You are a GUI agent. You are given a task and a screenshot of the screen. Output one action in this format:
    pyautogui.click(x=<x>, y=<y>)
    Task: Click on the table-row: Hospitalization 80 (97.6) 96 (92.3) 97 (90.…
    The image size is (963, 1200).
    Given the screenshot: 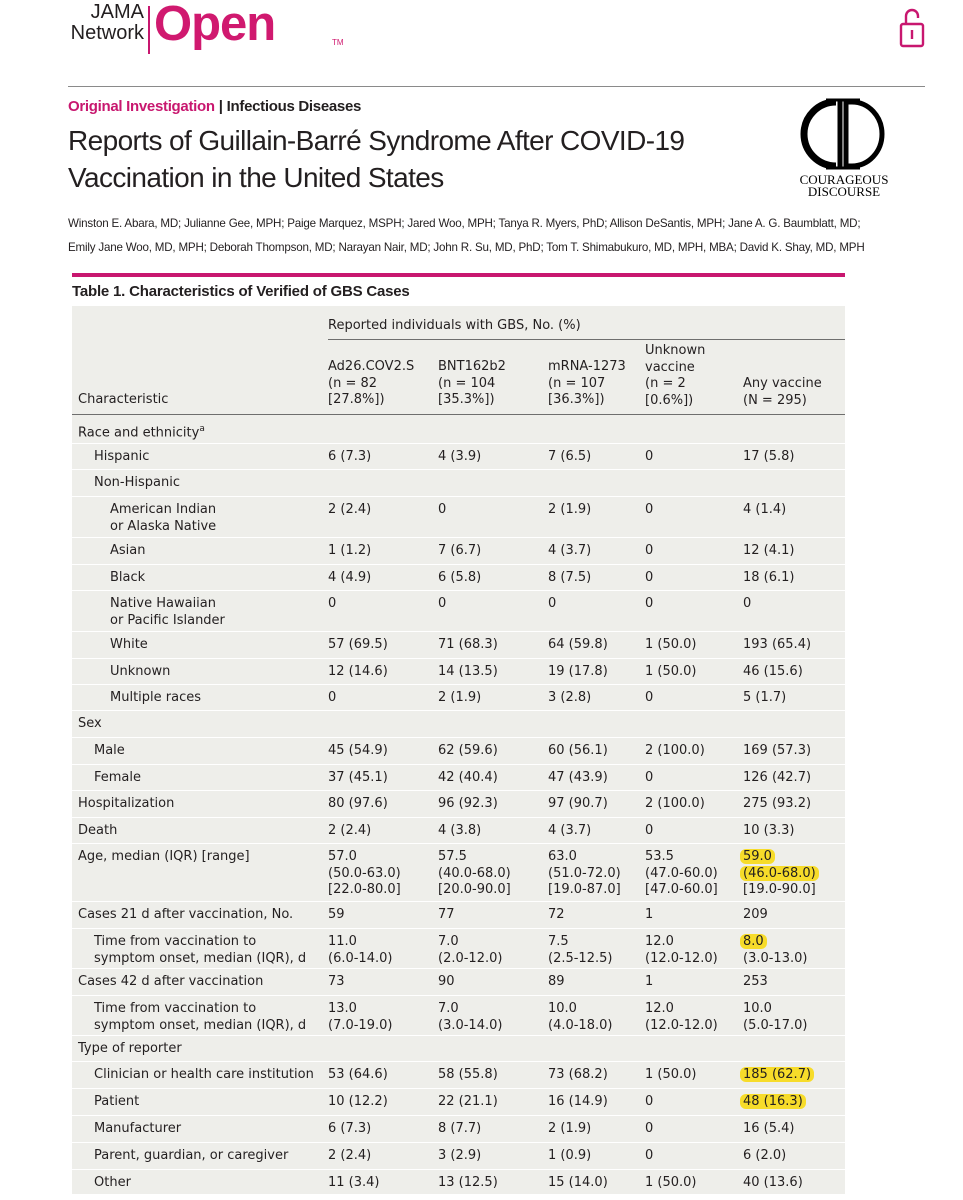 What is the action you would take?
    pyautogui.click(x=458, y=804)
    